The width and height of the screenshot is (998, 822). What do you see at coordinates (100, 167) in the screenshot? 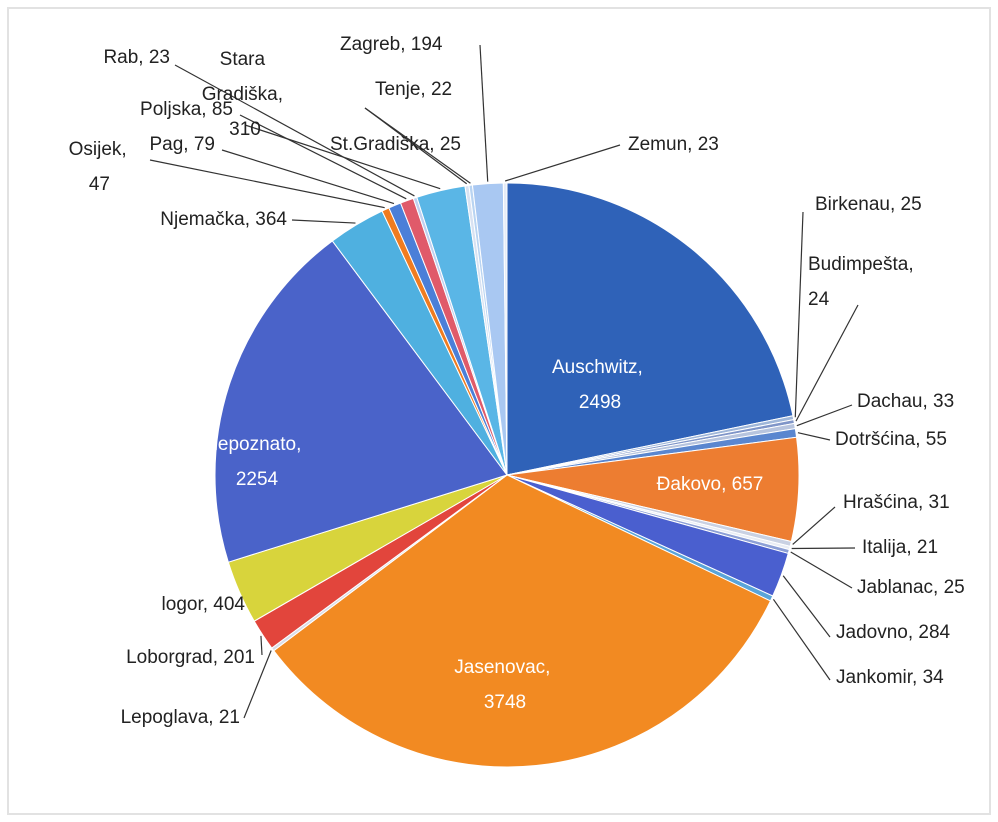
I see `data-label: Osijek, 47` at bounding box center [100, 167].